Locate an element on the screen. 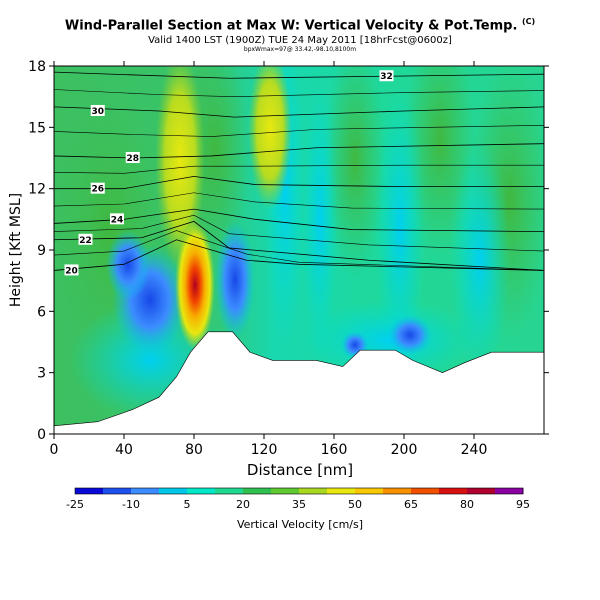  terrain-mask is located at coordinates (299, 383).